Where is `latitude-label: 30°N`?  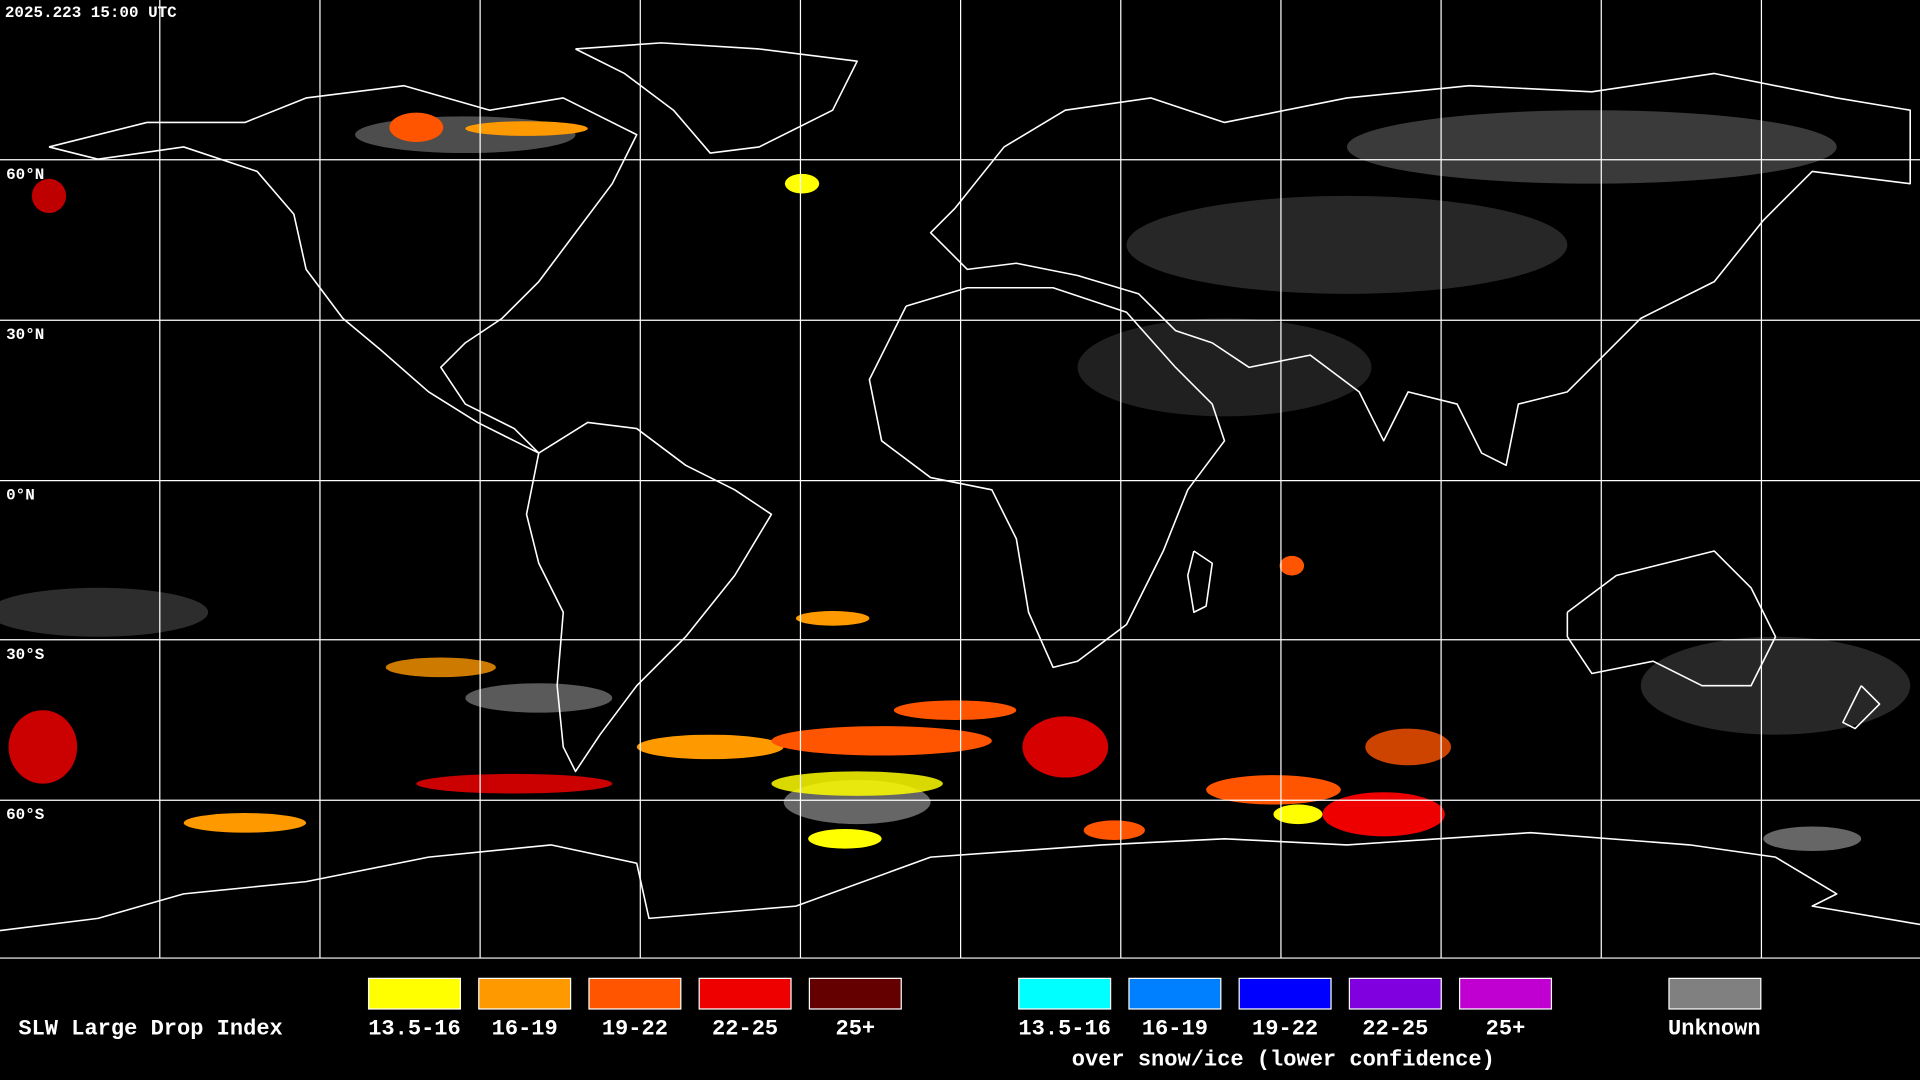 latitude-label: 30°N is located at coordinates (25, 335).